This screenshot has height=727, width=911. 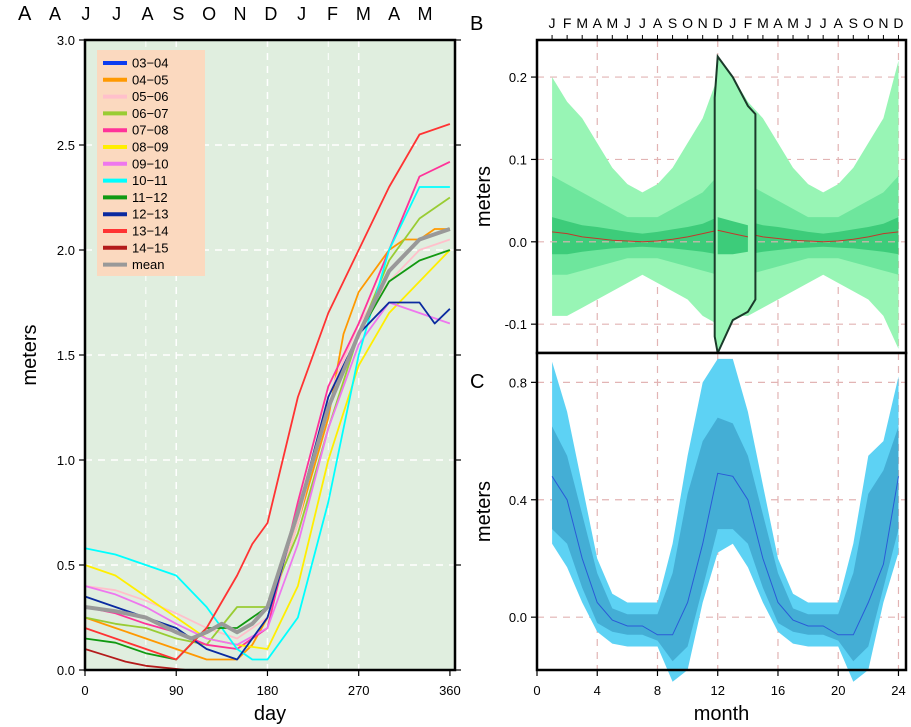 I want to click on panel-b-top-month-0: J, so click(x=552, y=23).